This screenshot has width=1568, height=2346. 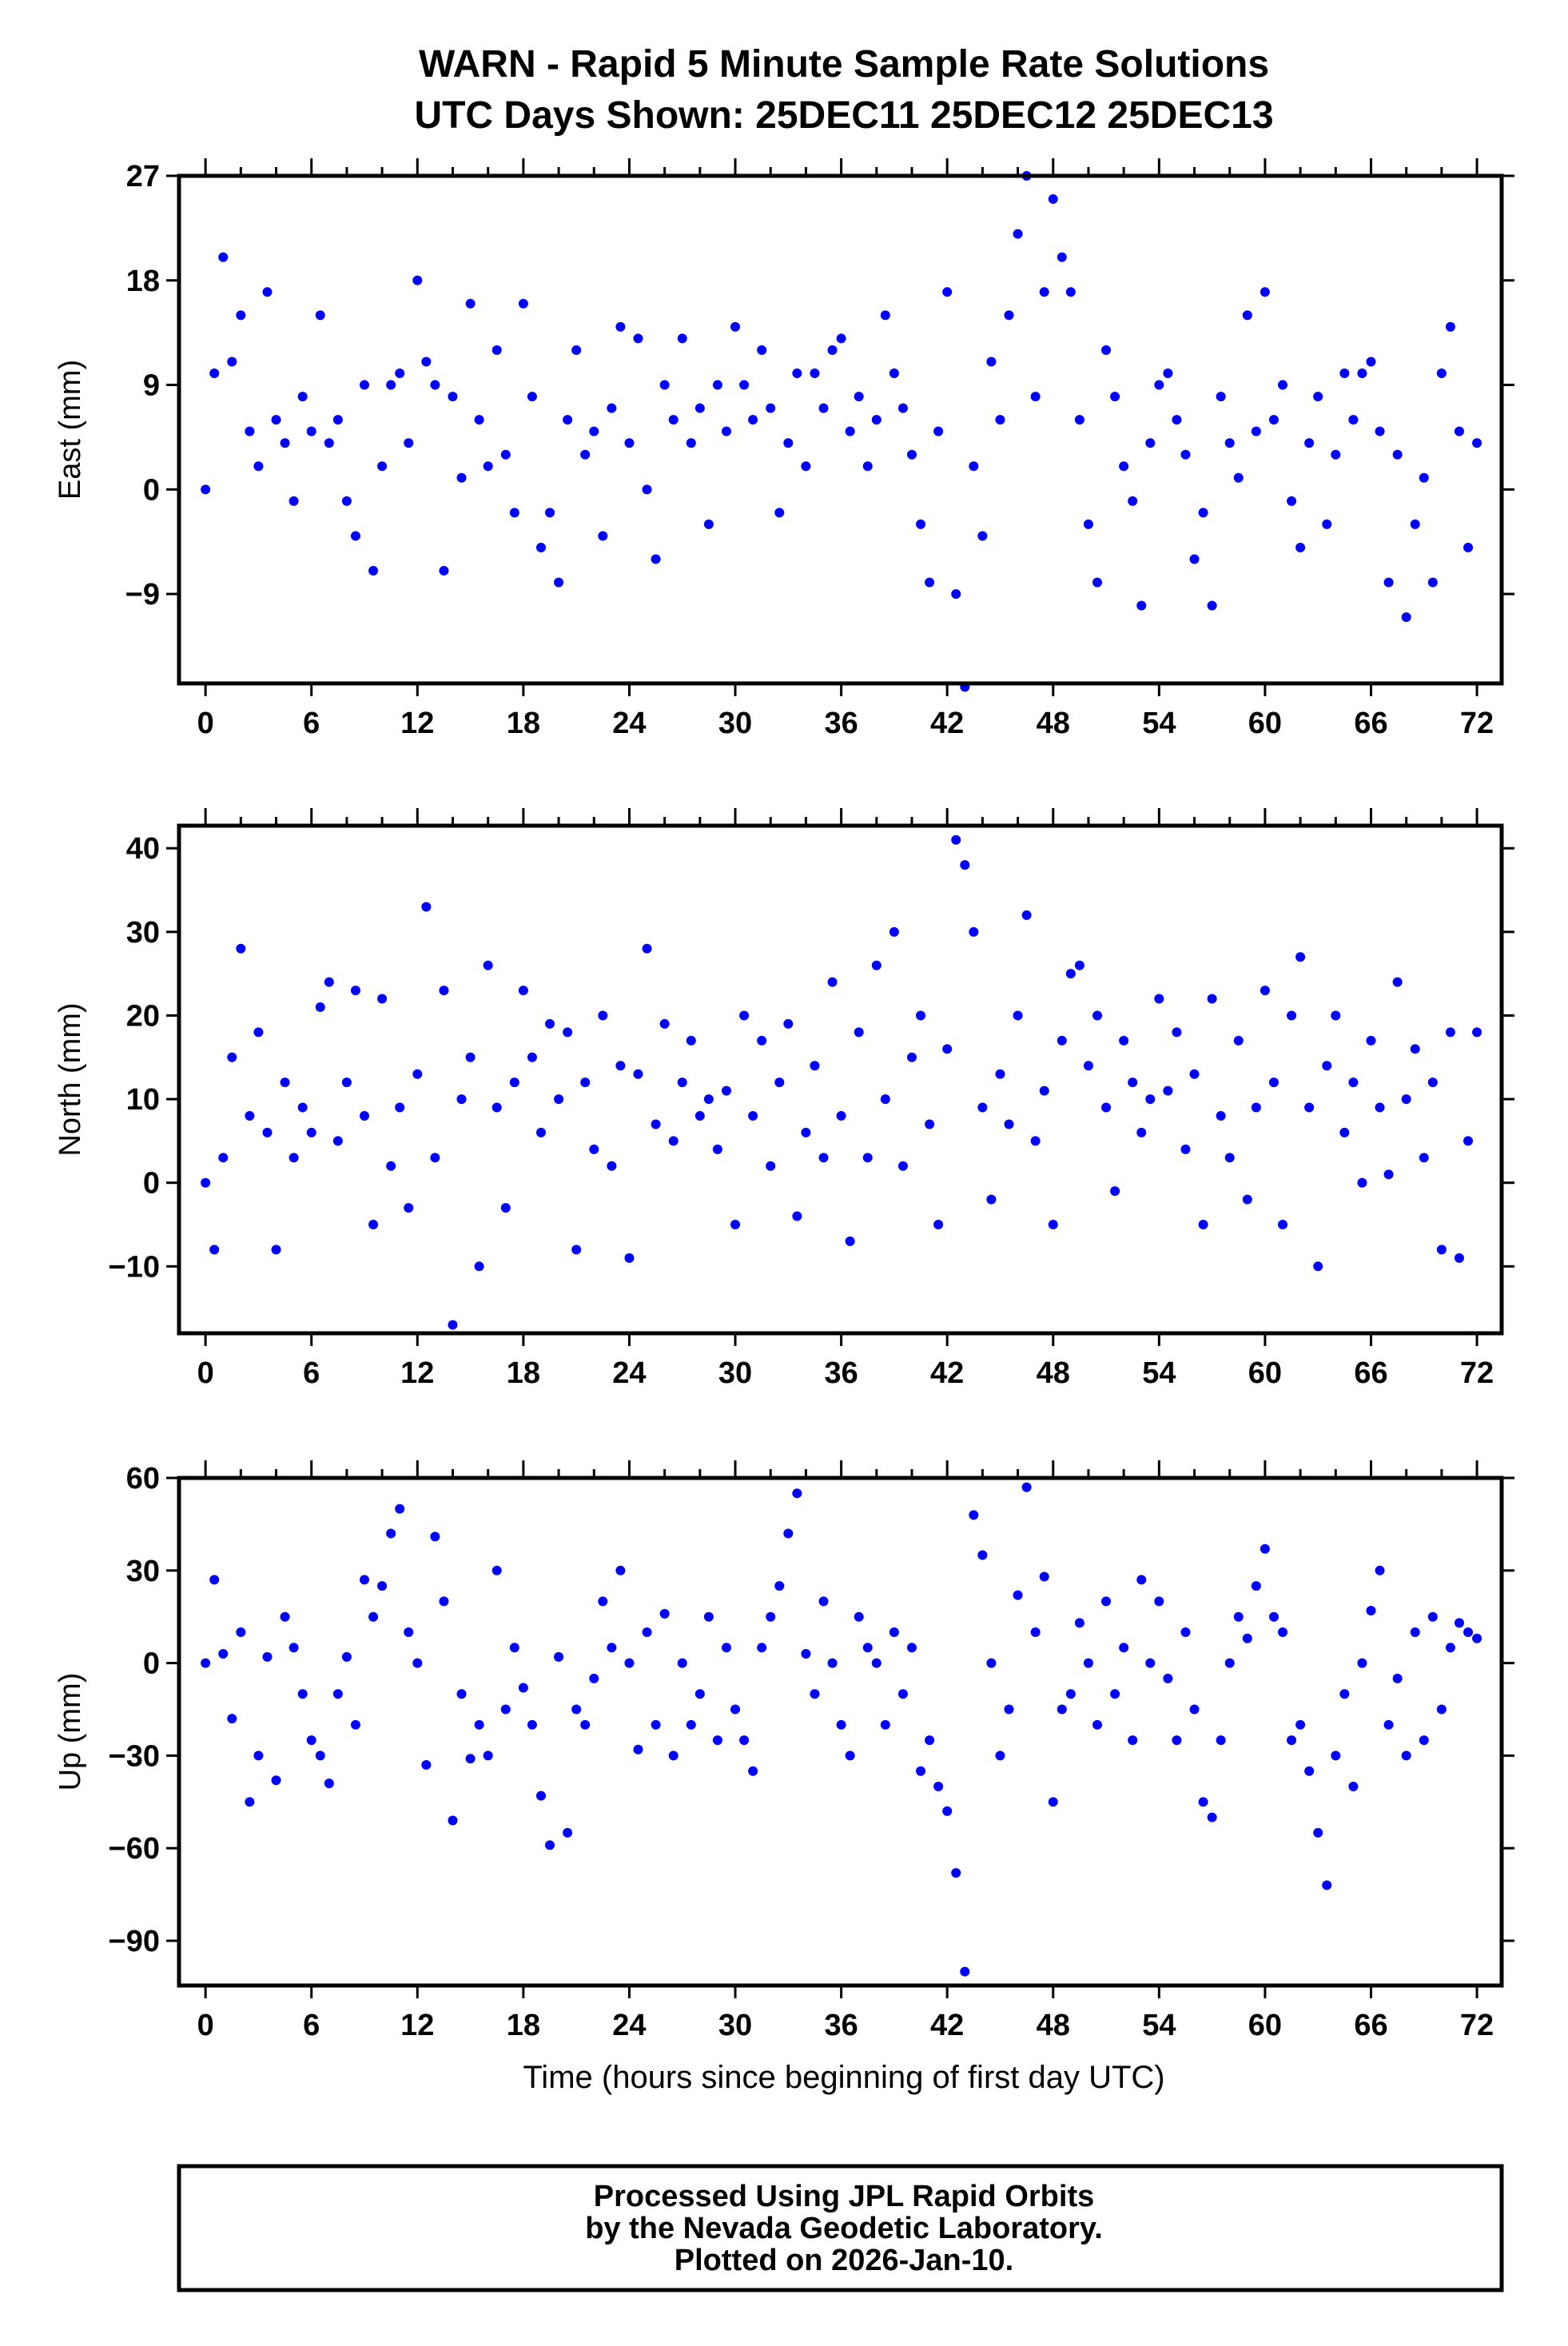 What do you see at coordinates (840, 2228) in the screenshot?
I see `footer-box` at bounding box center [840, 2228].